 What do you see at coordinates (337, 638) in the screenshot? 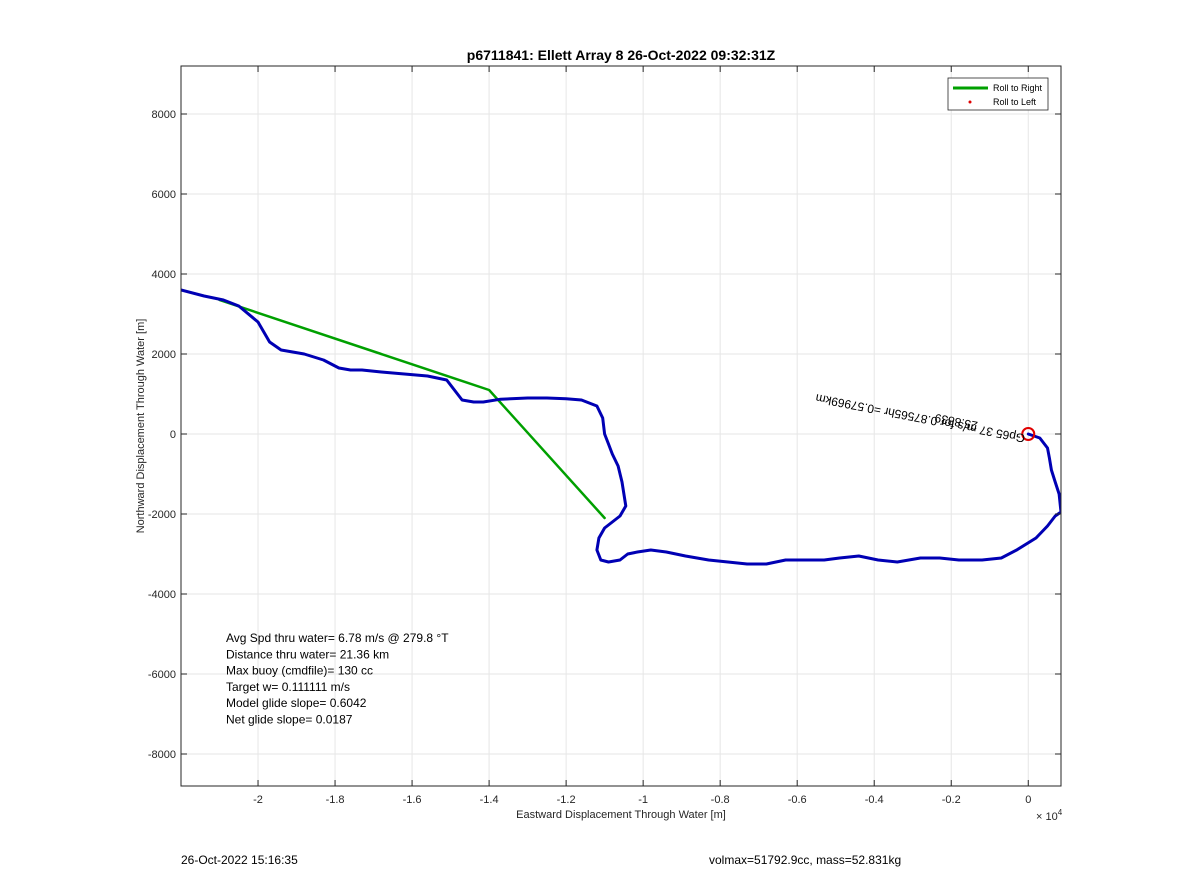
I see `stat-line: Avg Spd thru water= 6.78 m/s @ 279.8 °T` at bounding box center [337, 638].